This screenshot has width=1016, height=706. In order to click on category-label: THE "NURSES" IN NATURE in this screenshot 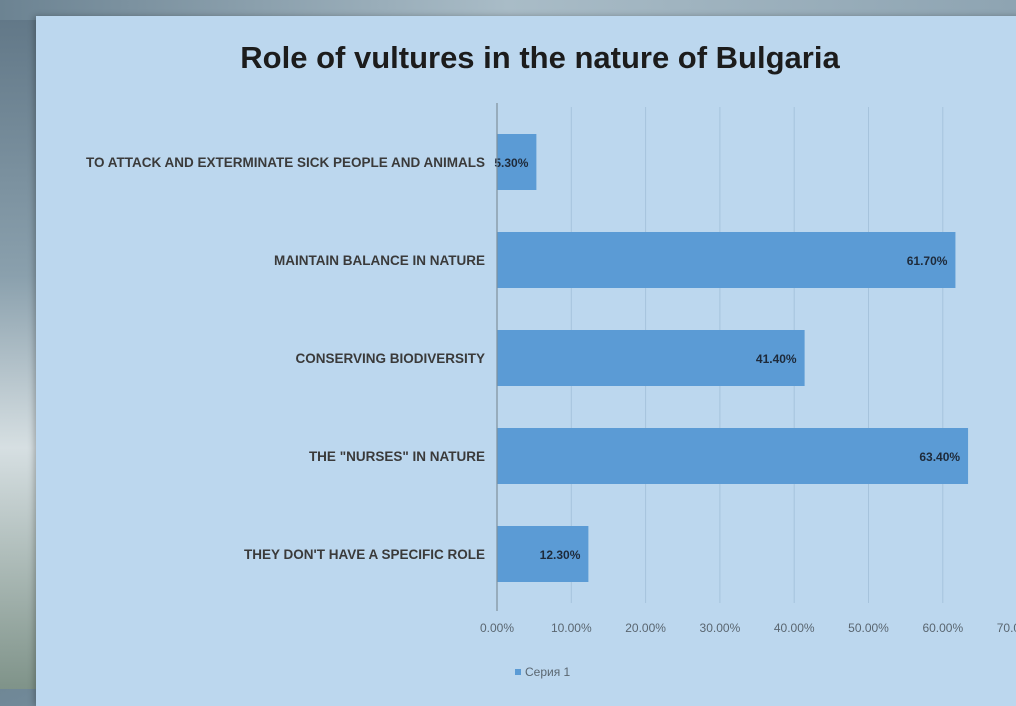, I will do `click(397, 456)`.